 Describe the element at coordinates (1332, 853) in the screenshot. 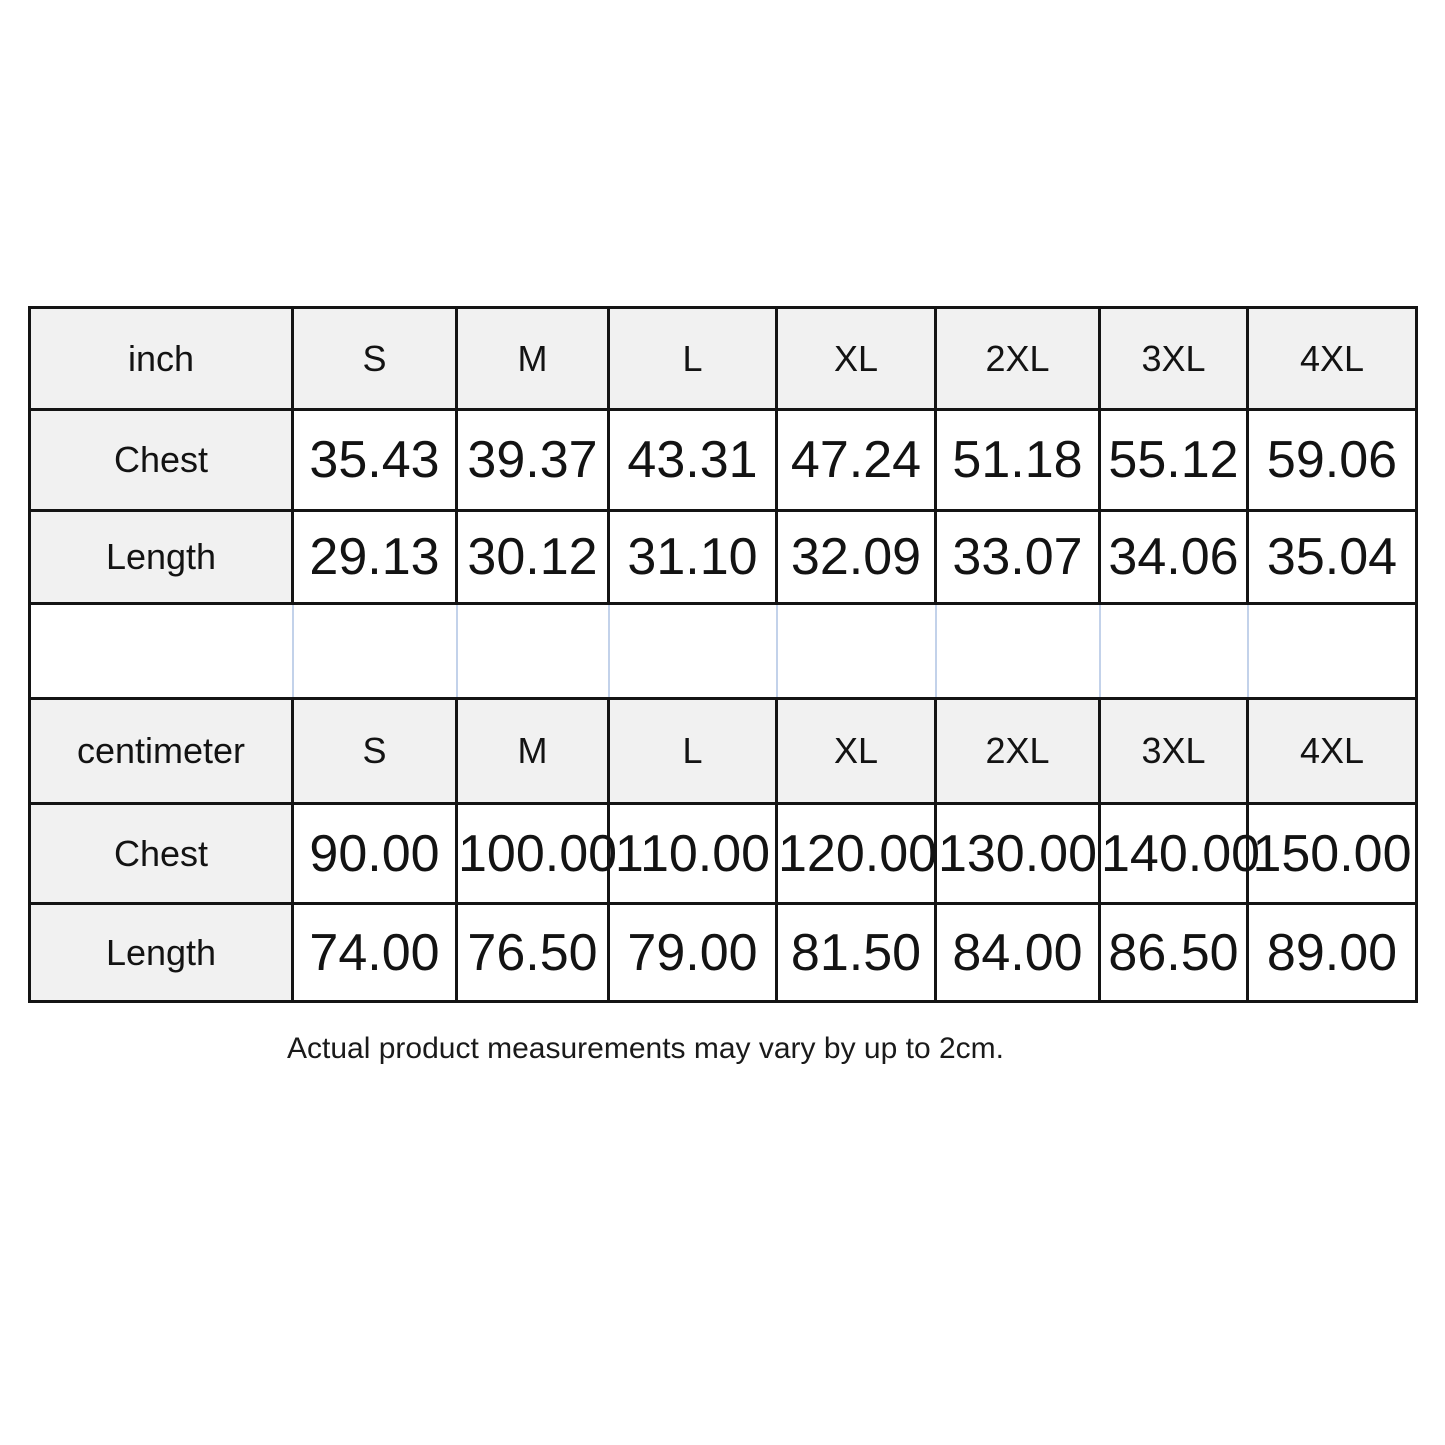

I see `value-chest-cm-4xl: 150.00` at that location.